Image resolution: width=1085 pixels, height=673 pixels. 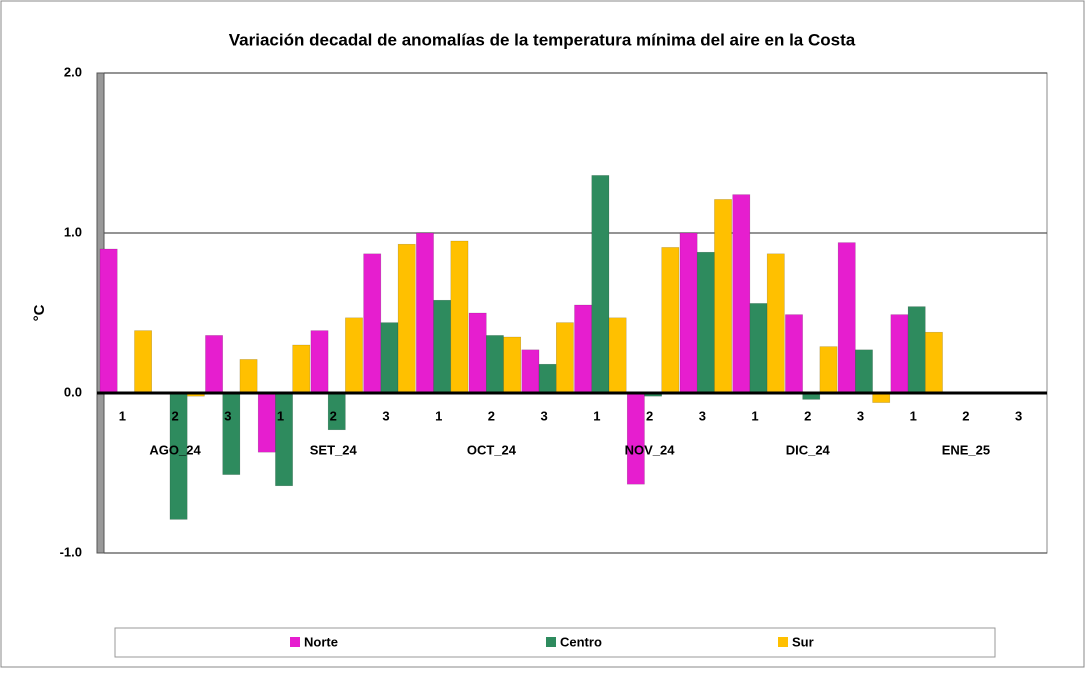 I want to click on x-group-label: NOV_24, so click(x=650, y=449).